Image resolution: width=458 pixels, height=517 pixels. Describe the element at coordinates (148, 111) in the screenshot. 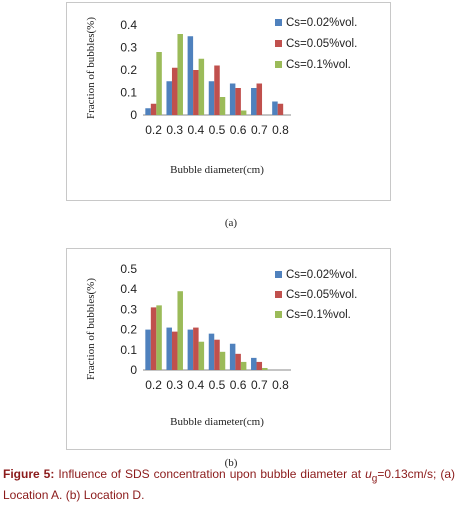

I see `bar-a-s0-c0` at that location.